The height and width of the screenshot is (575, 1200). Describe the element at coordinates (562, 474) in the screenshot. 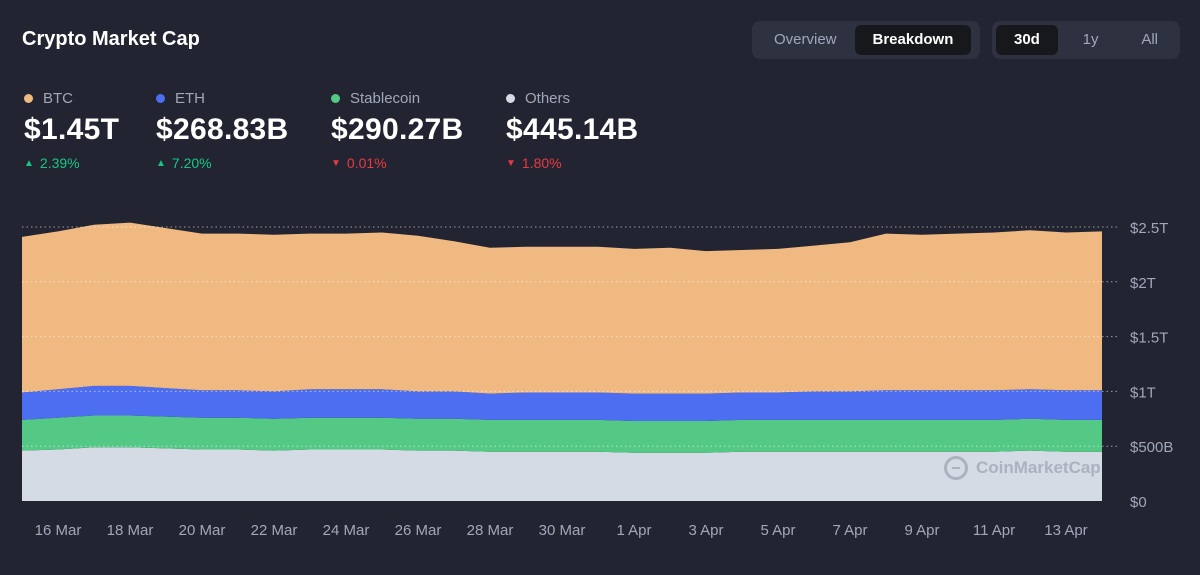

I see `series-area-others` at that location.